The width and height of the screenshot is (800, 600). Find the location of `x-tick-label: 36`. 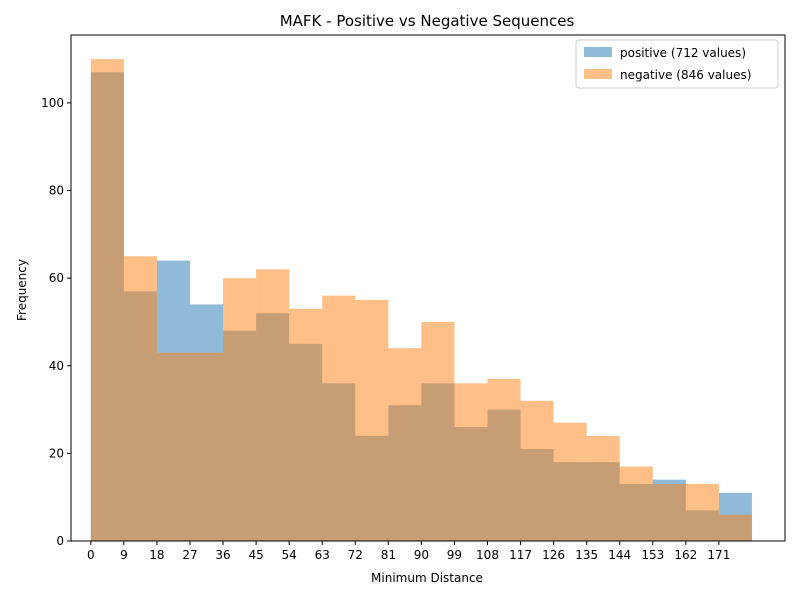

x-tick-label: 36 is located at coordinates (222, 555).